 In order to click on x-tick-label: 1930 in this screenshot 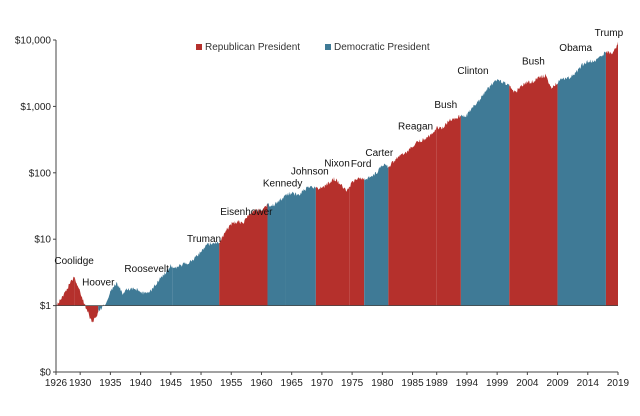, I will do `click(80, 383)`.